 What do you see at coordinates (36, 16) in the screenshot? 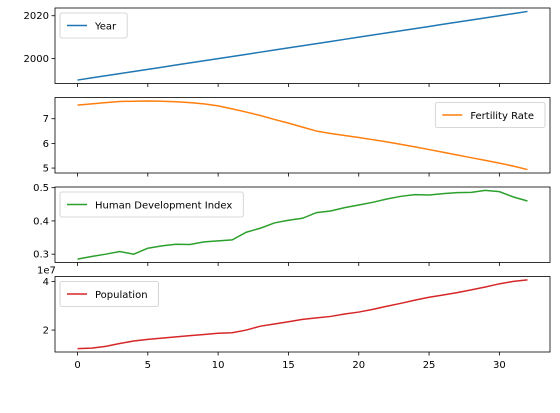
I see `y-tick-label: 2020` at bounding box center [36, 16].